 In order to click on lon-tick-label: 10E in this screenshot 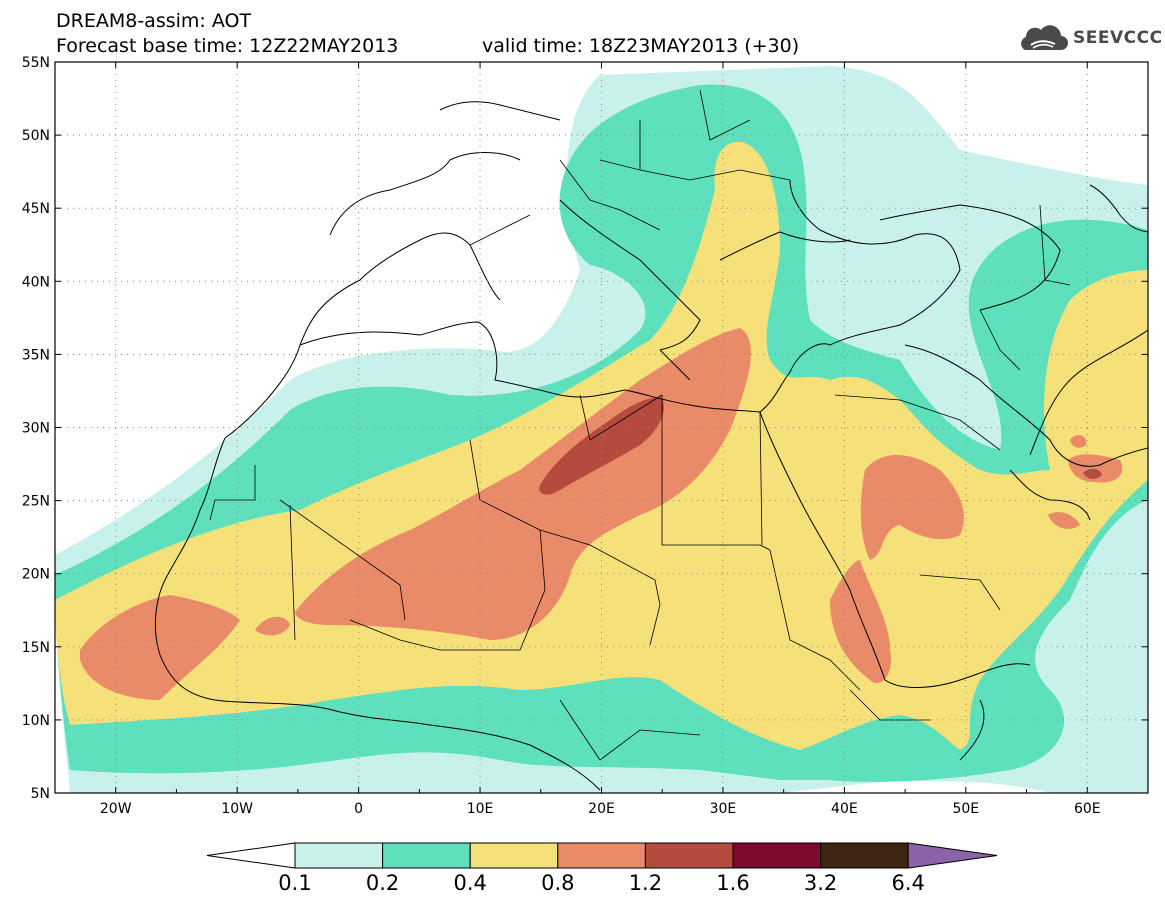, I will do `click(480, 809)`.